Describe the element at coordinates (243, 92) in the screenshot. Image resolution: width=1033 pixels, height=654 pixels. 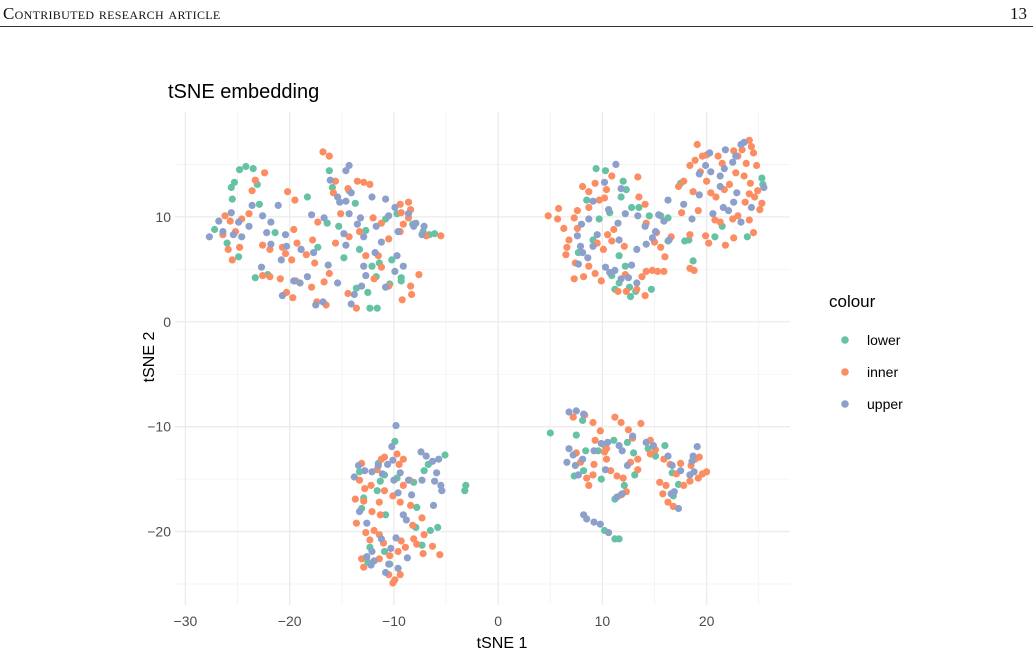
I see `chart-title: tSNE embedding` at that location.